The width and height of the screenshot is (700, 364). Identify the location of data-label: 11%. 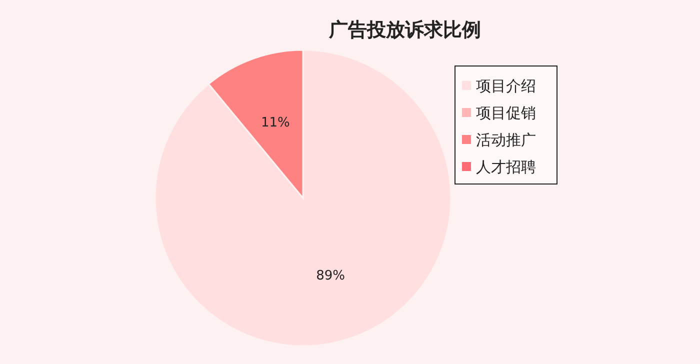
(275, 122).